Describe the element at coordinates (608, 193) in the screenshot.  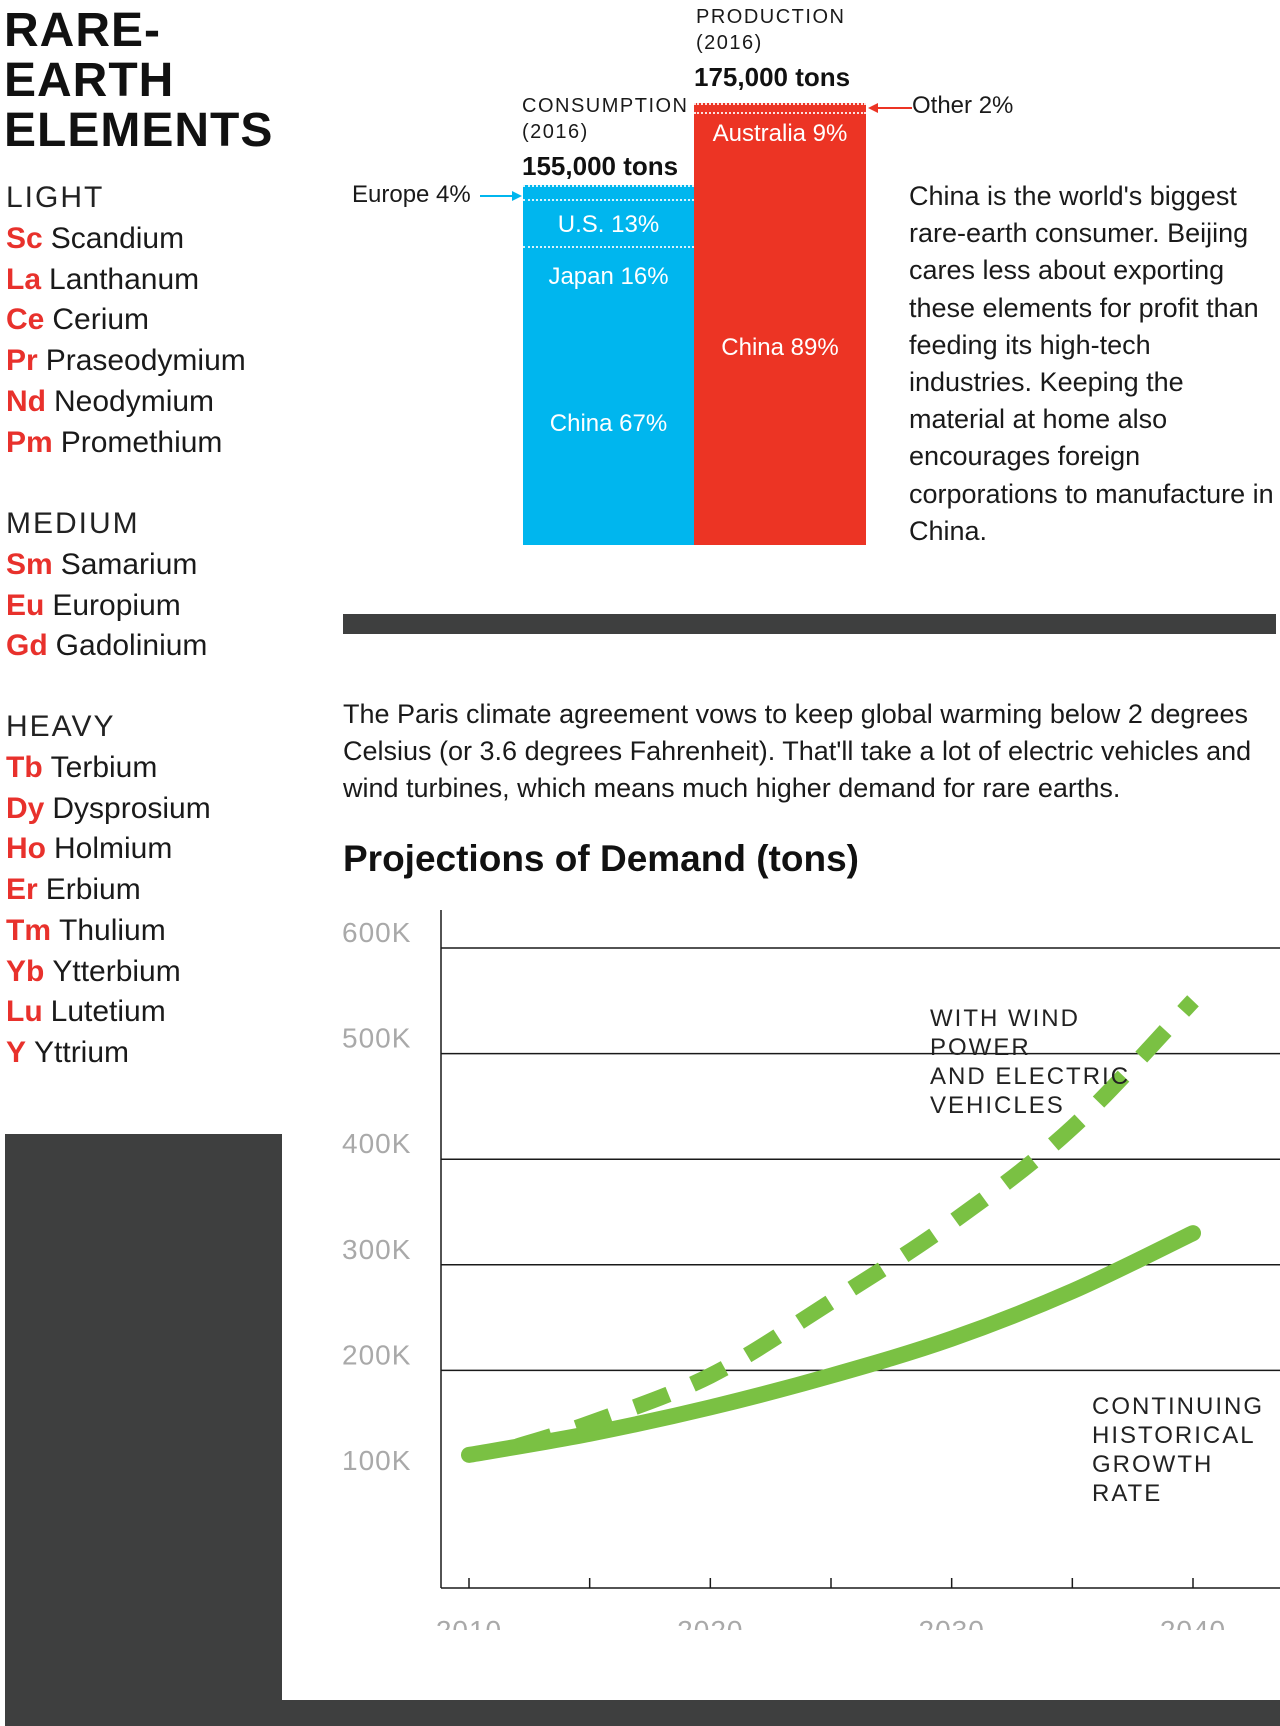
I see `bar-segment-europe` at that location.